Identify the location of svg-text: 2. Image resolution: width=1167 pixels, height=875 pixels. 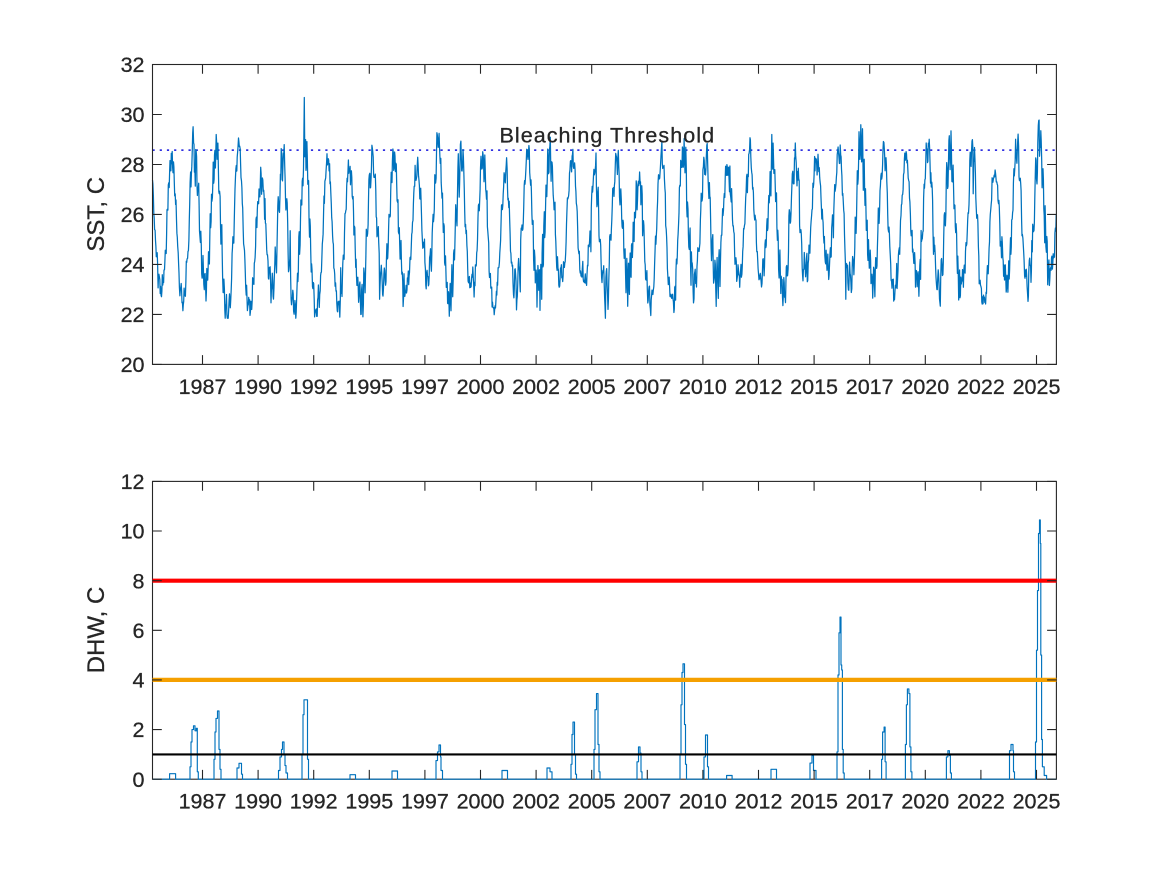
(139, 730).